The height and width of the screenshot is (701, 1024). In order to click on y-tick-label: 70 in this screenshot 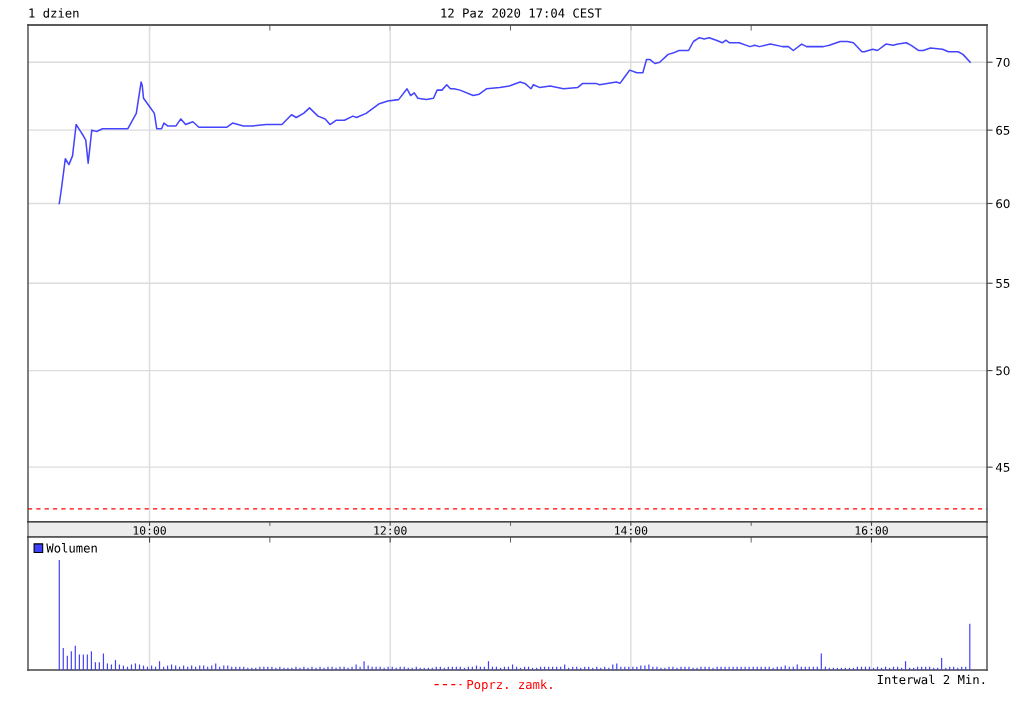, I will do `click(1003, 62)`.